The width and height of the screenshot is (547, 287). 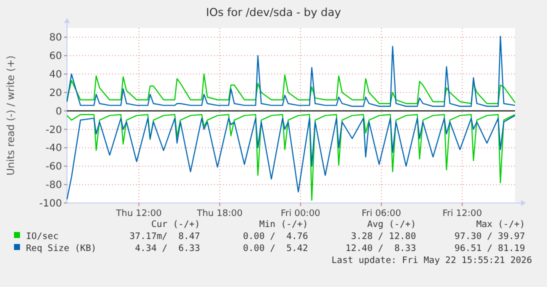 I want to click on text: 0.00 / 5.42, so click(x=275, y=249).